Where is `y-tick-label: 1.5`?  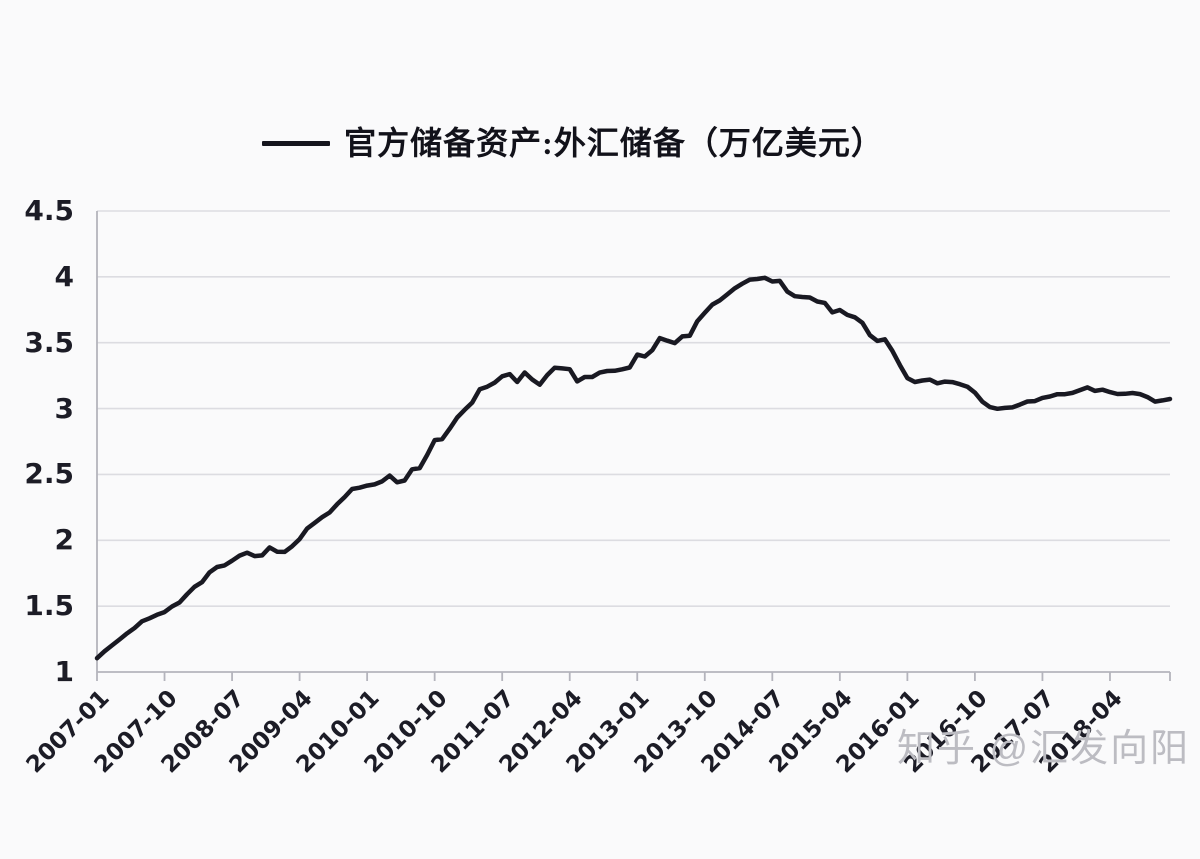 y-tick-label: 1.5 is located at coordinates (49, 606).